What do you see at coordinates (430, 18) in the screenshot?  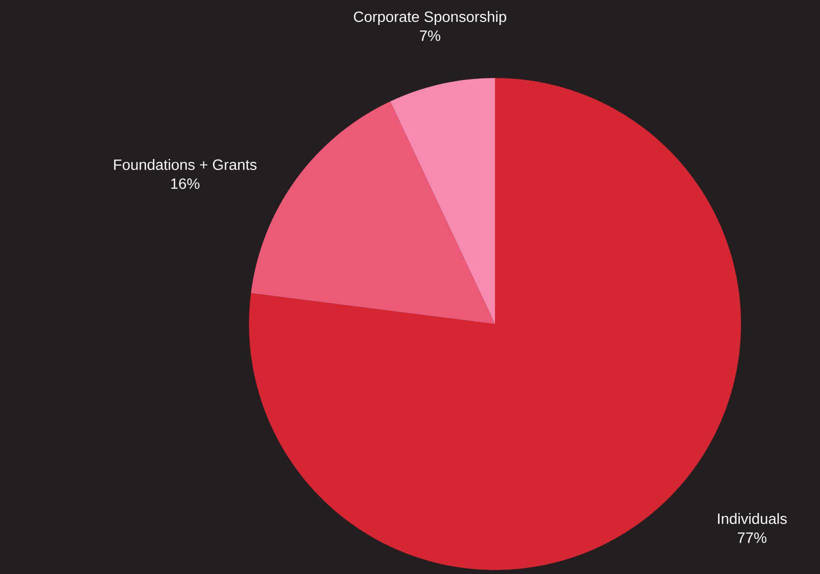 I see `slice-label: Corporate Sponsorship` at bounding box center [430, 18].